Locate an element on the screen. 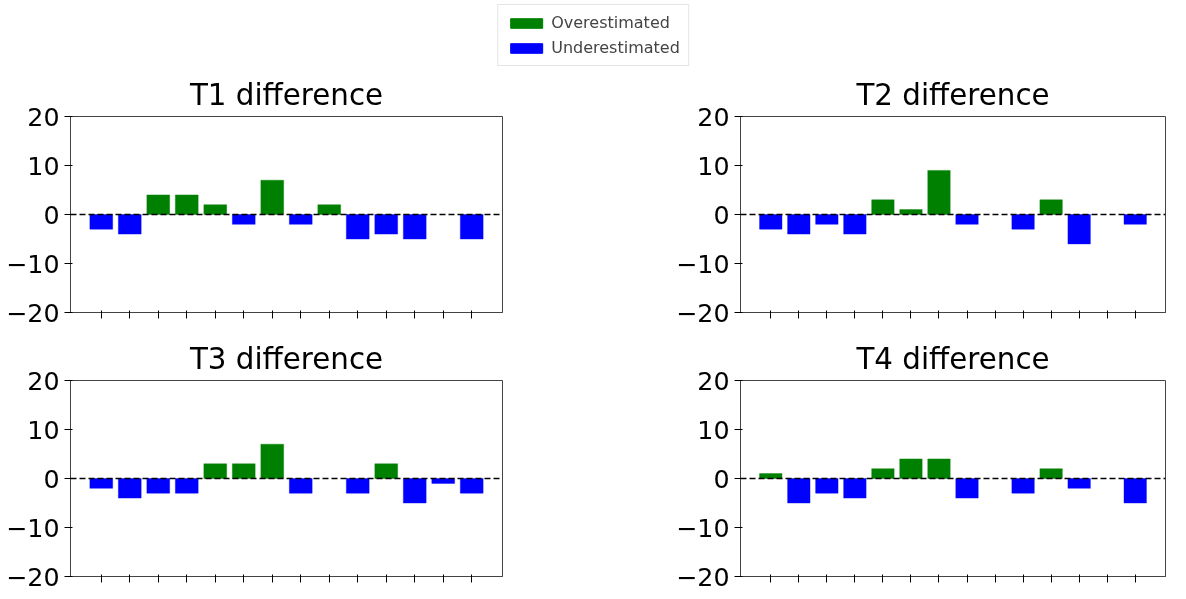  legend-label: Overestimated is located at coordinates (610, 22).